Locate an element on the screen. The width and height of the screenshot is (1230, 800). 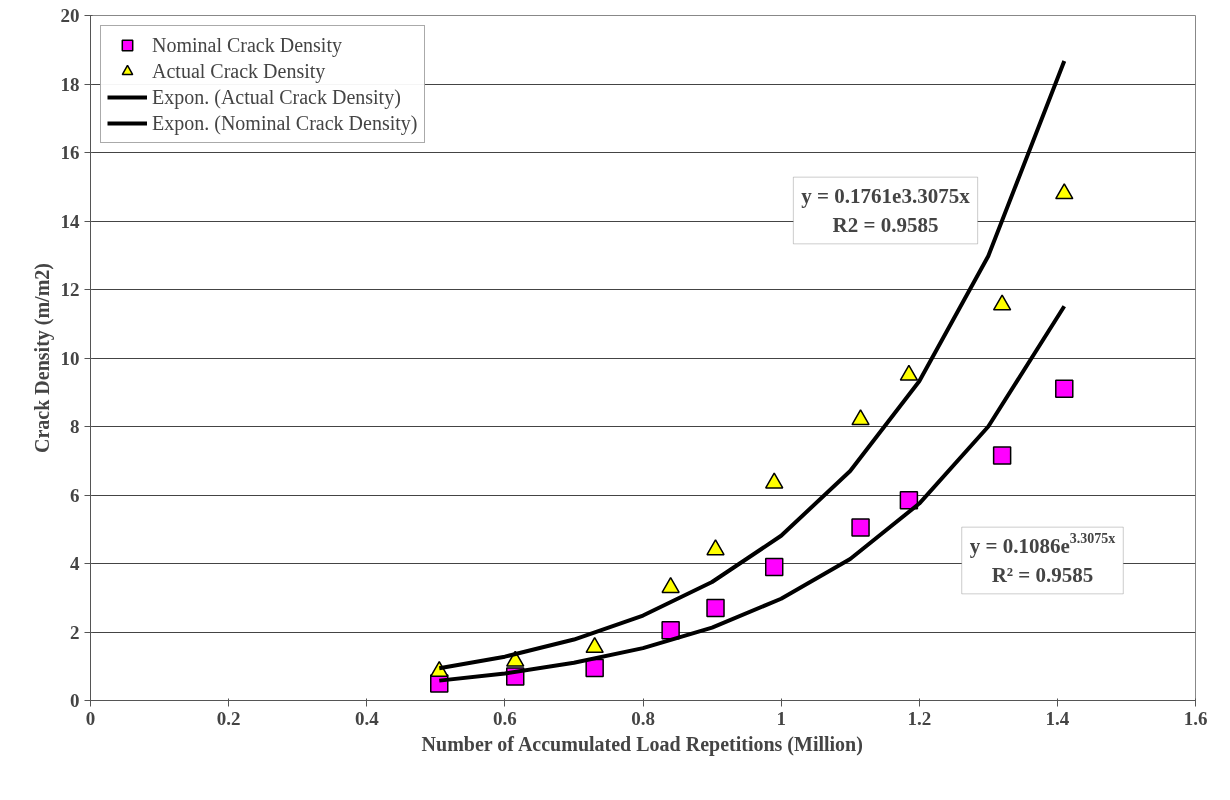
y-tick-label: 8 is located at coordinates (75, 426).